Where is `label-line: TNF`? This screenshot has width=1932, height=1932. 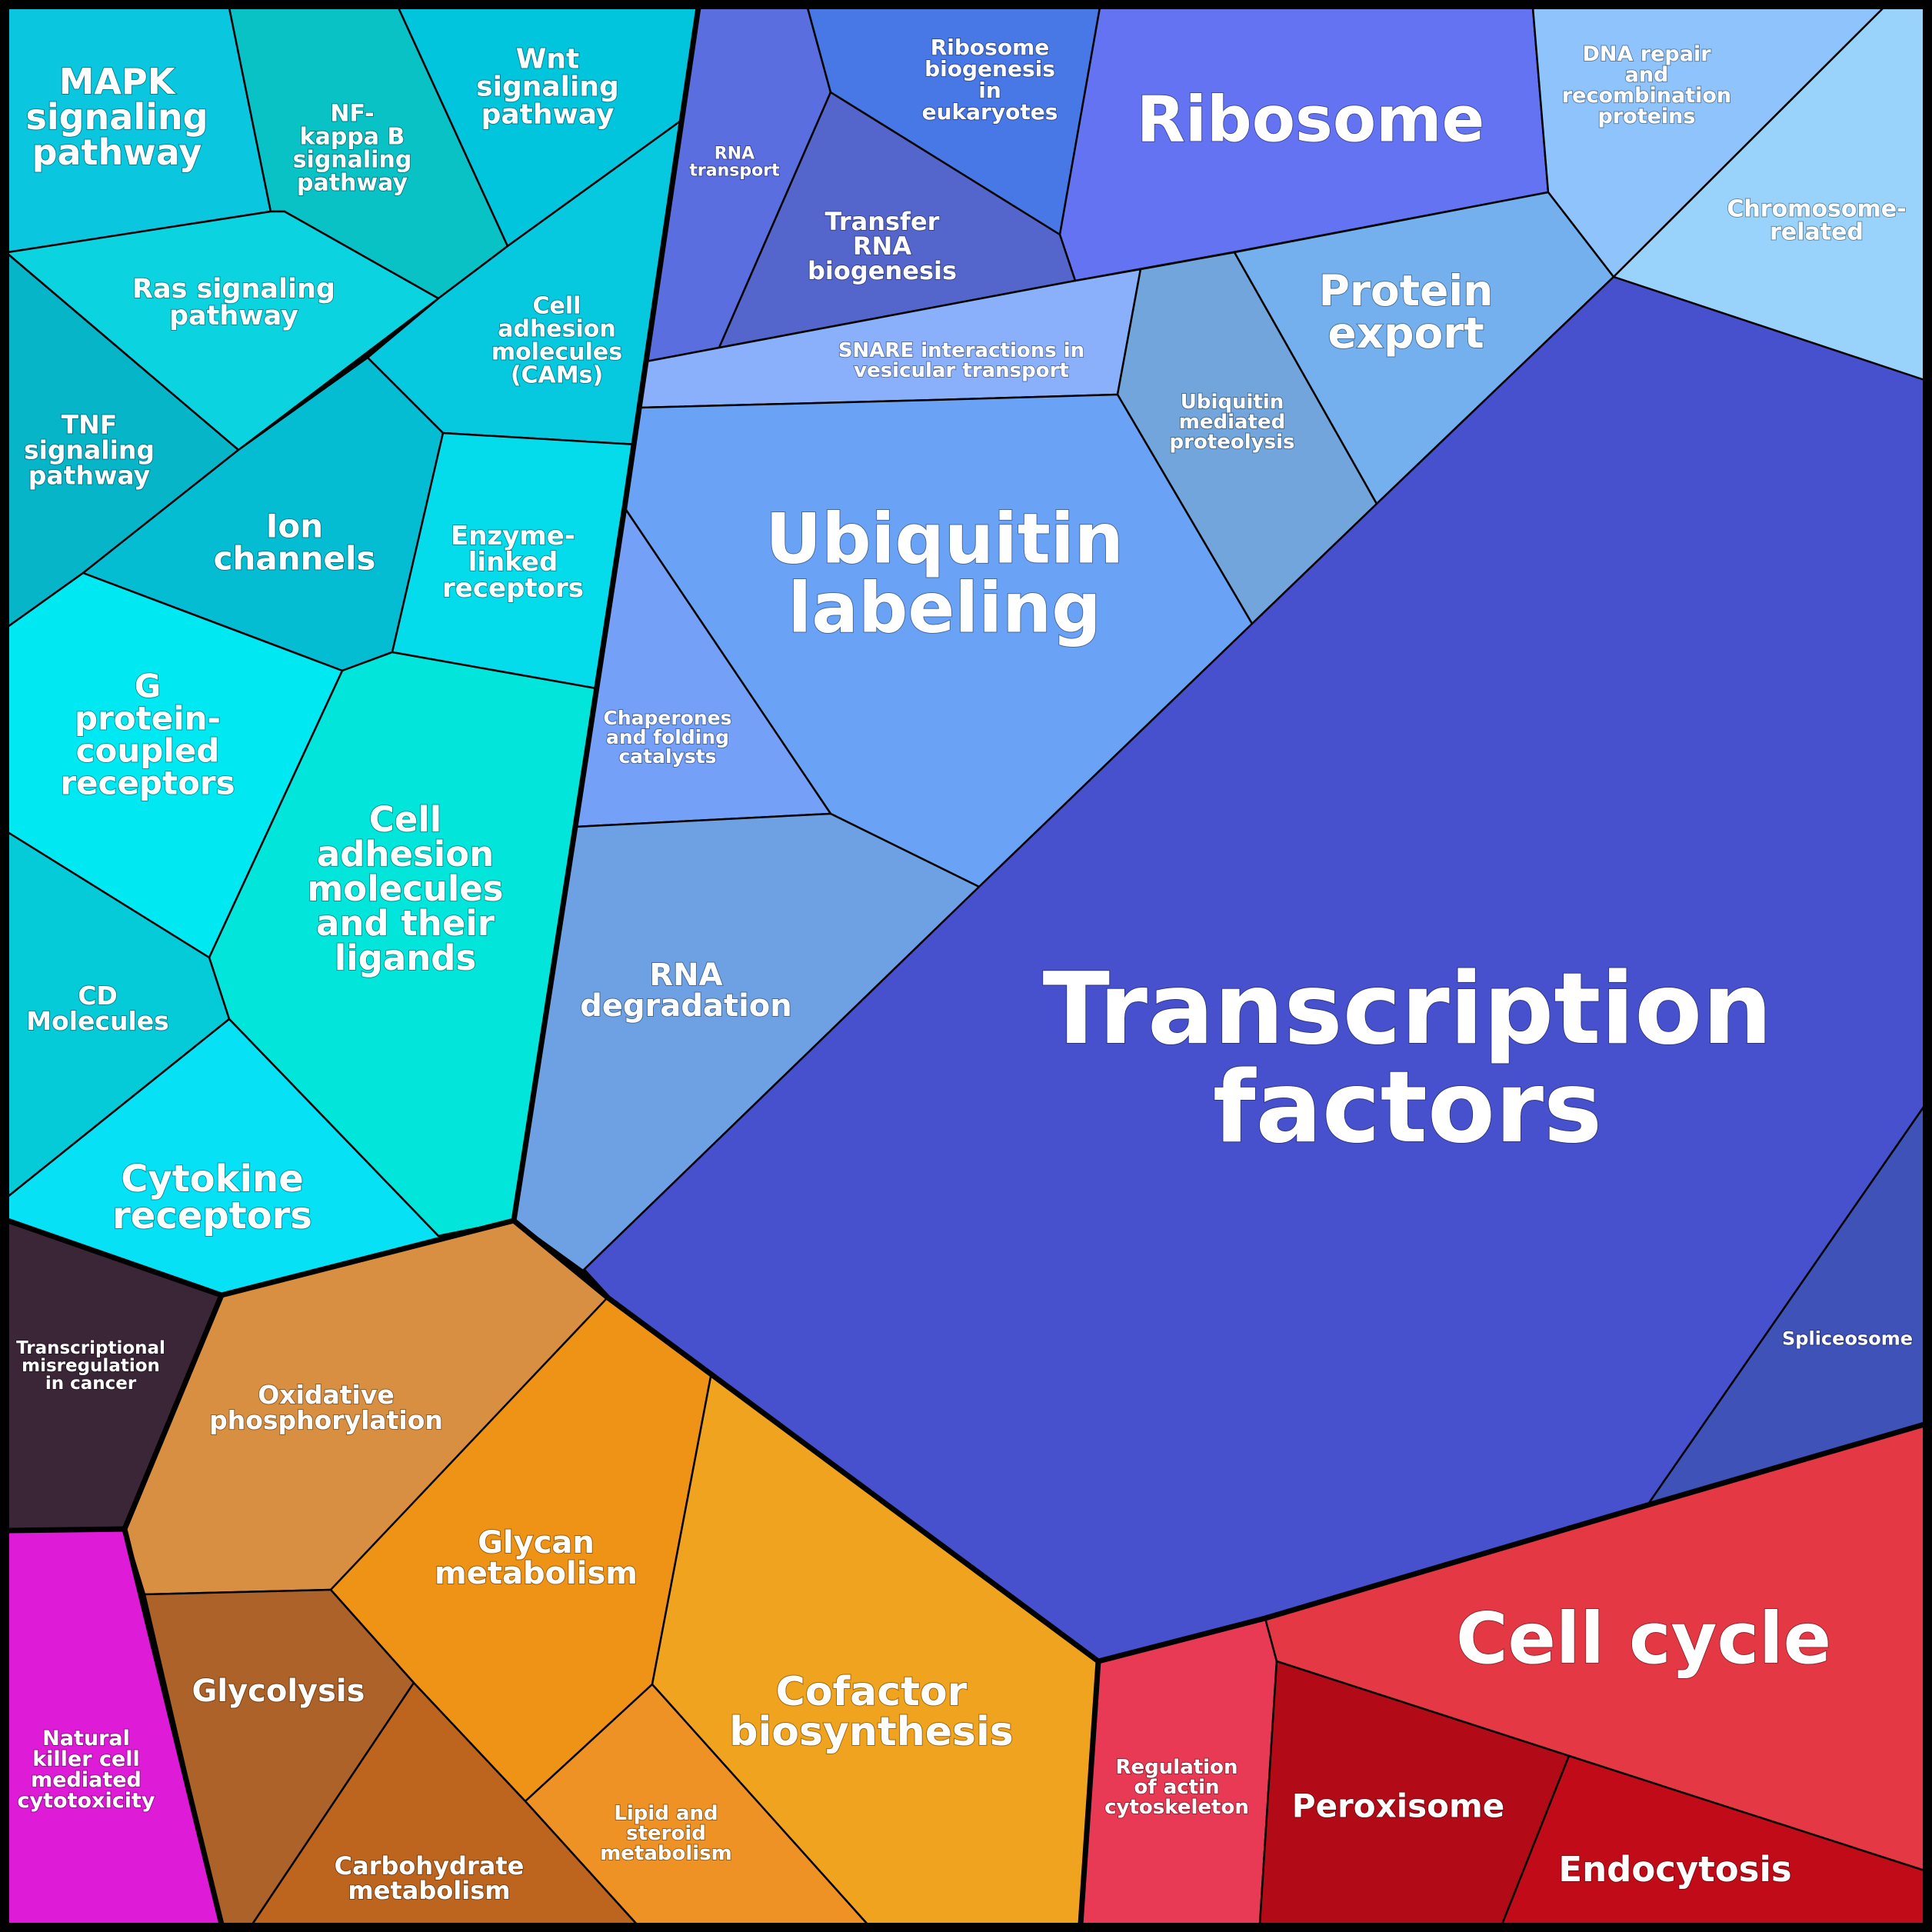 label-line: TNF is located at coordinates (90, 425).